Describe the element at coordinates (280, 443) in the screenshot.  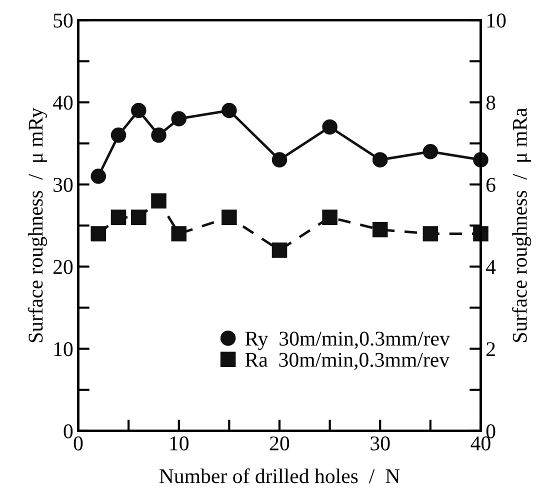
I see `x-tick-label: 20` at that location.